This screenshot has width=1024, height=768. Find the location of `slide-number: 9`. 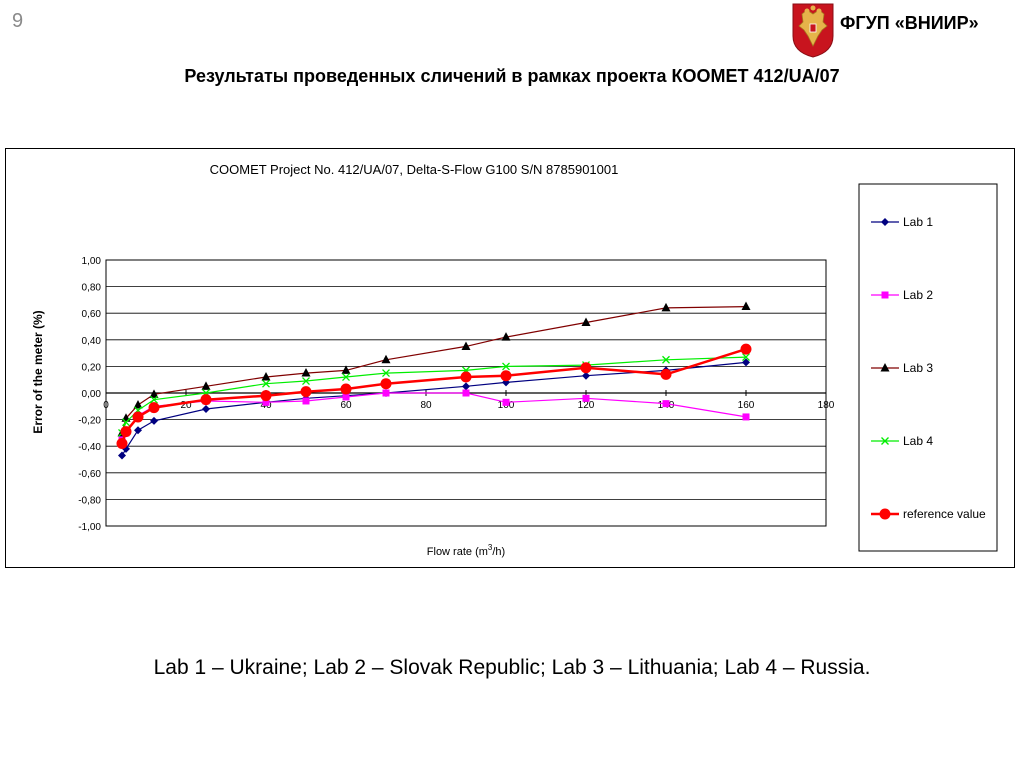

slide-number: 9 is located at coordinates (18, 21).